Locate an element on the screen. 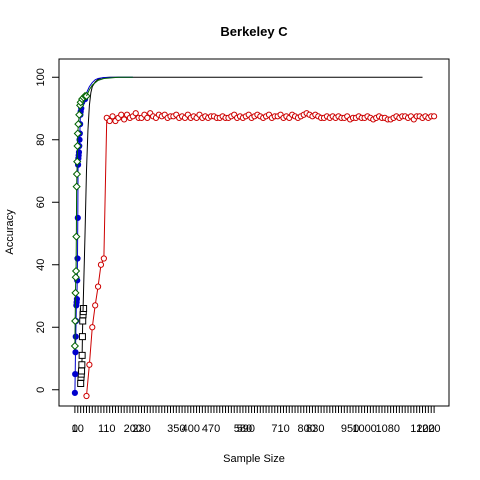  y-tick-label: 0 is located at coordinates (41, 390).